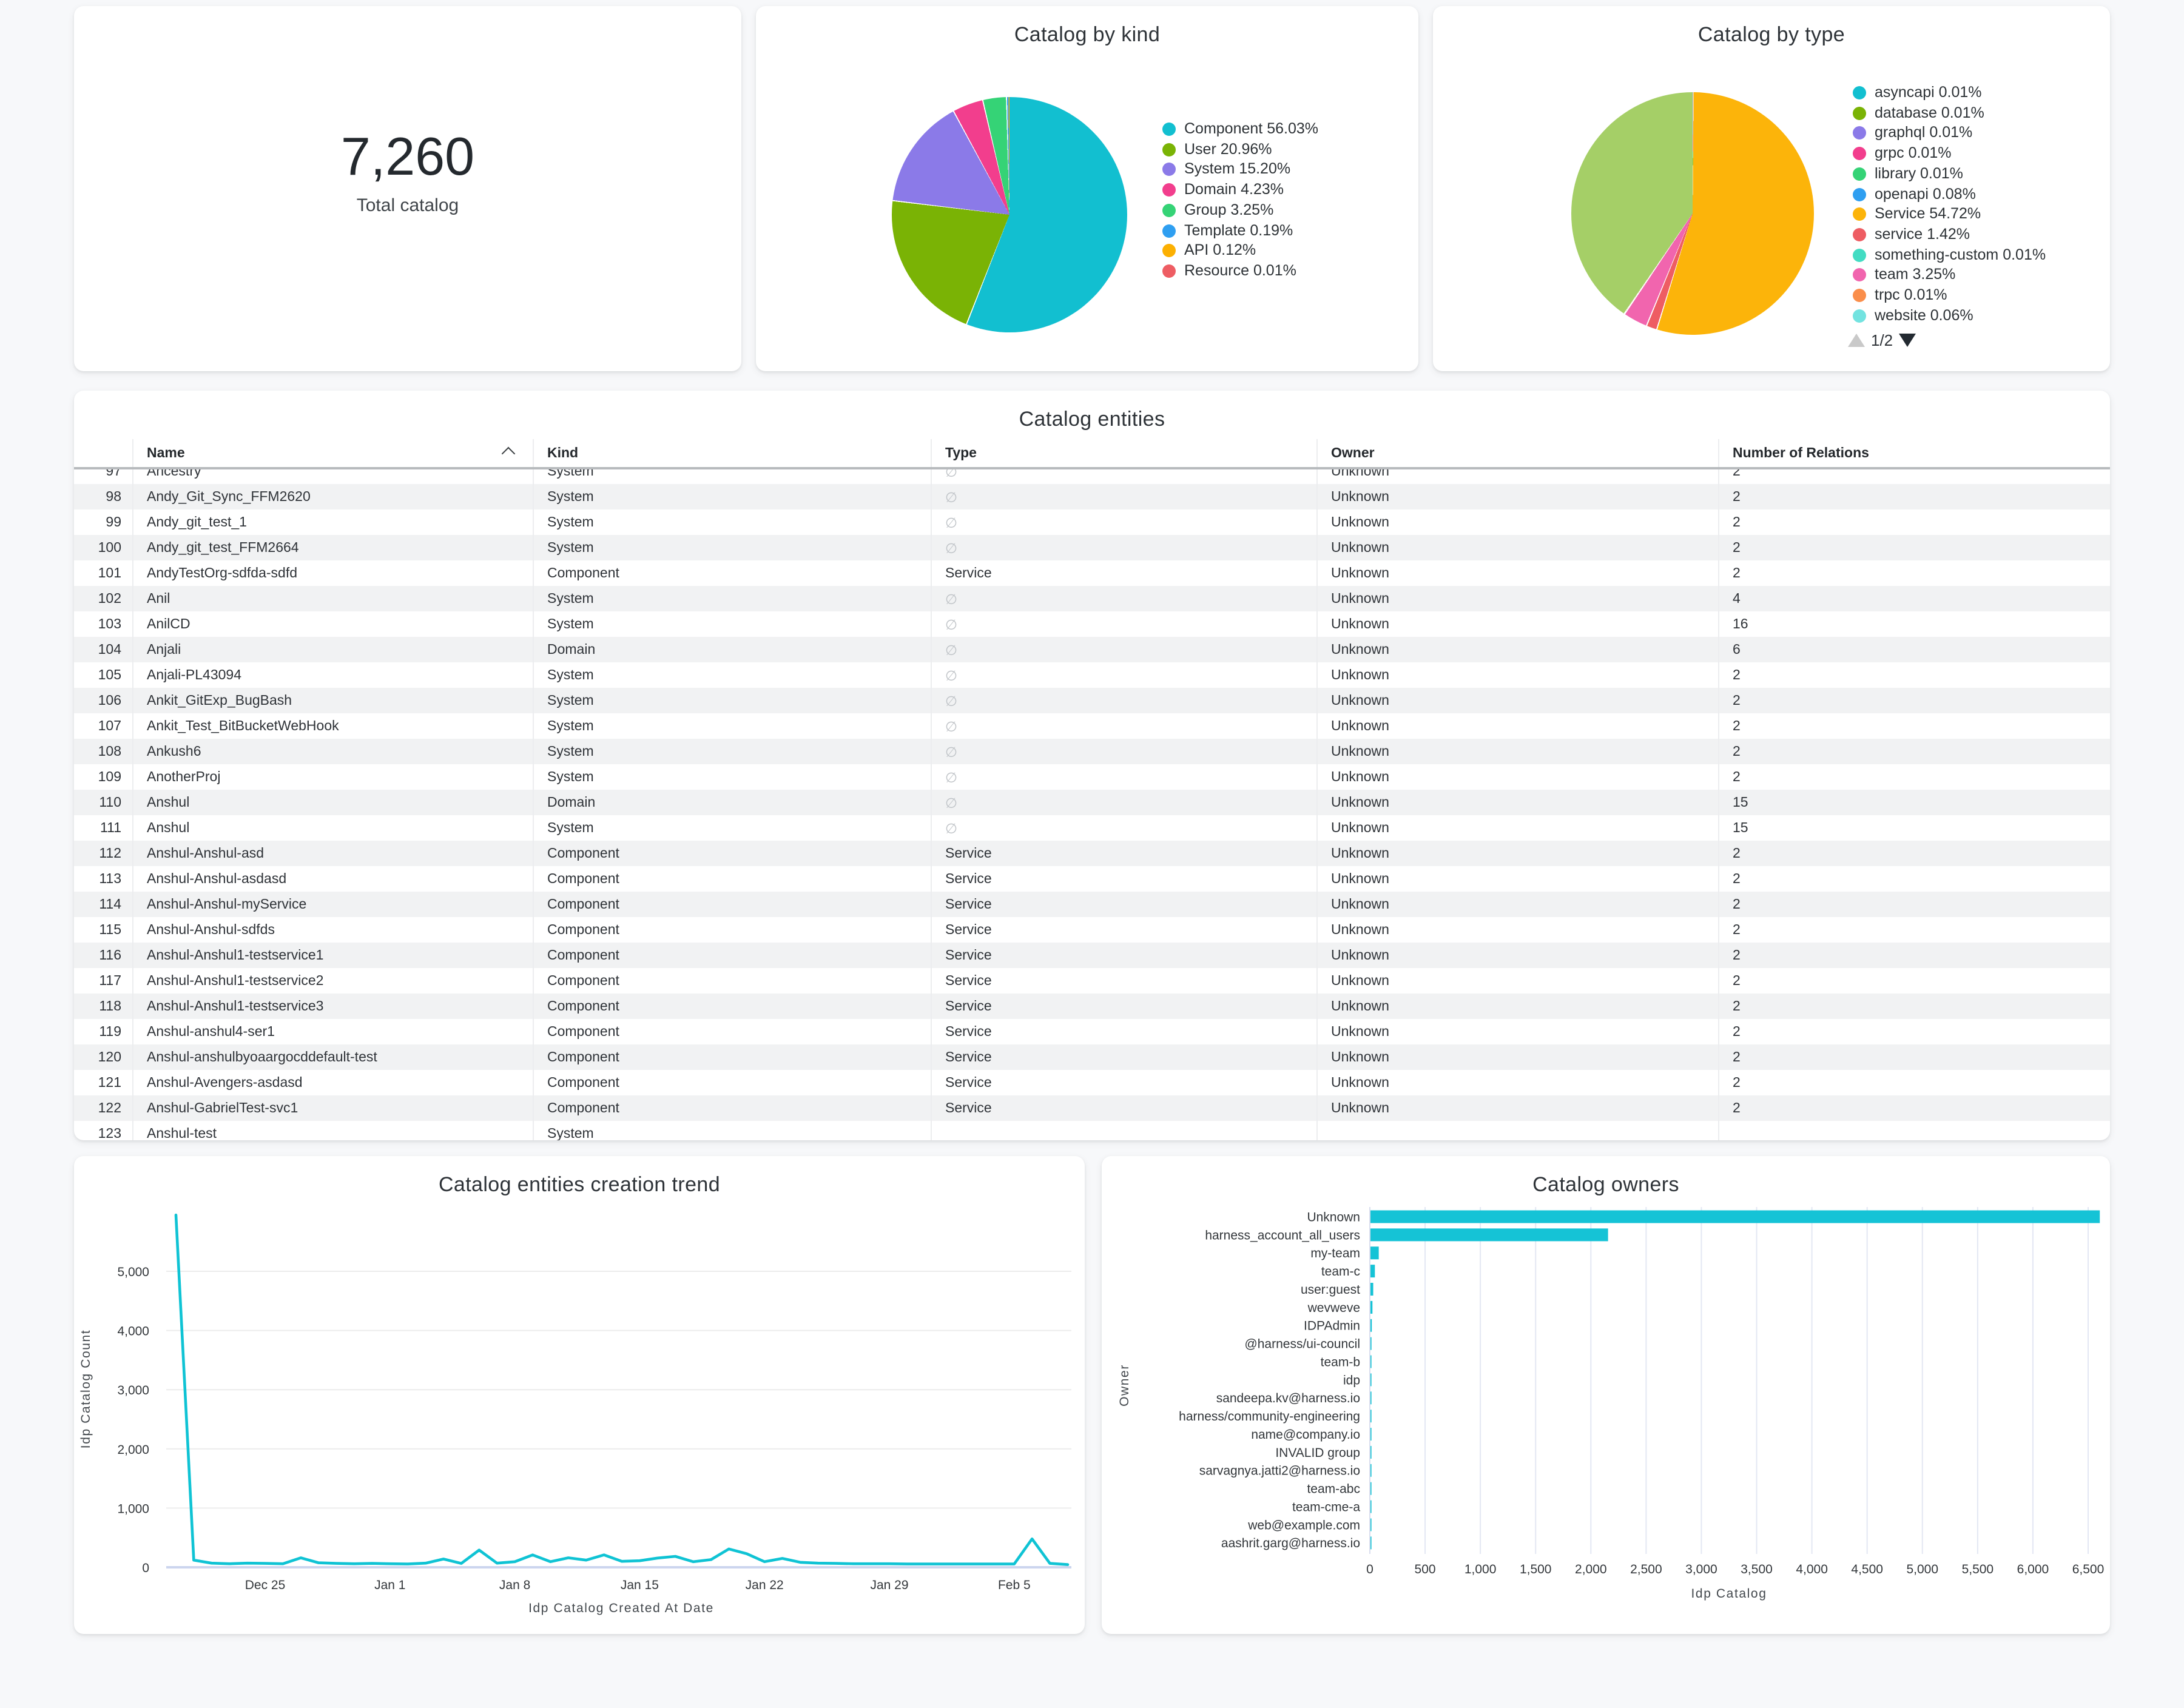  I want to click on table-row: 110 Anshul Domain ∅ Unknown 15, so click(1092, 803).